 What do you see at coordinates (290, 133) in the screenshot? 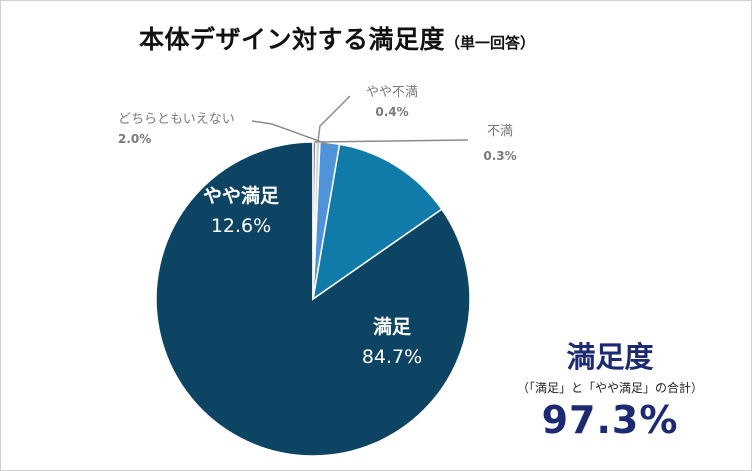
I see `leader-line-neutral` at bounding box center [290, 133].